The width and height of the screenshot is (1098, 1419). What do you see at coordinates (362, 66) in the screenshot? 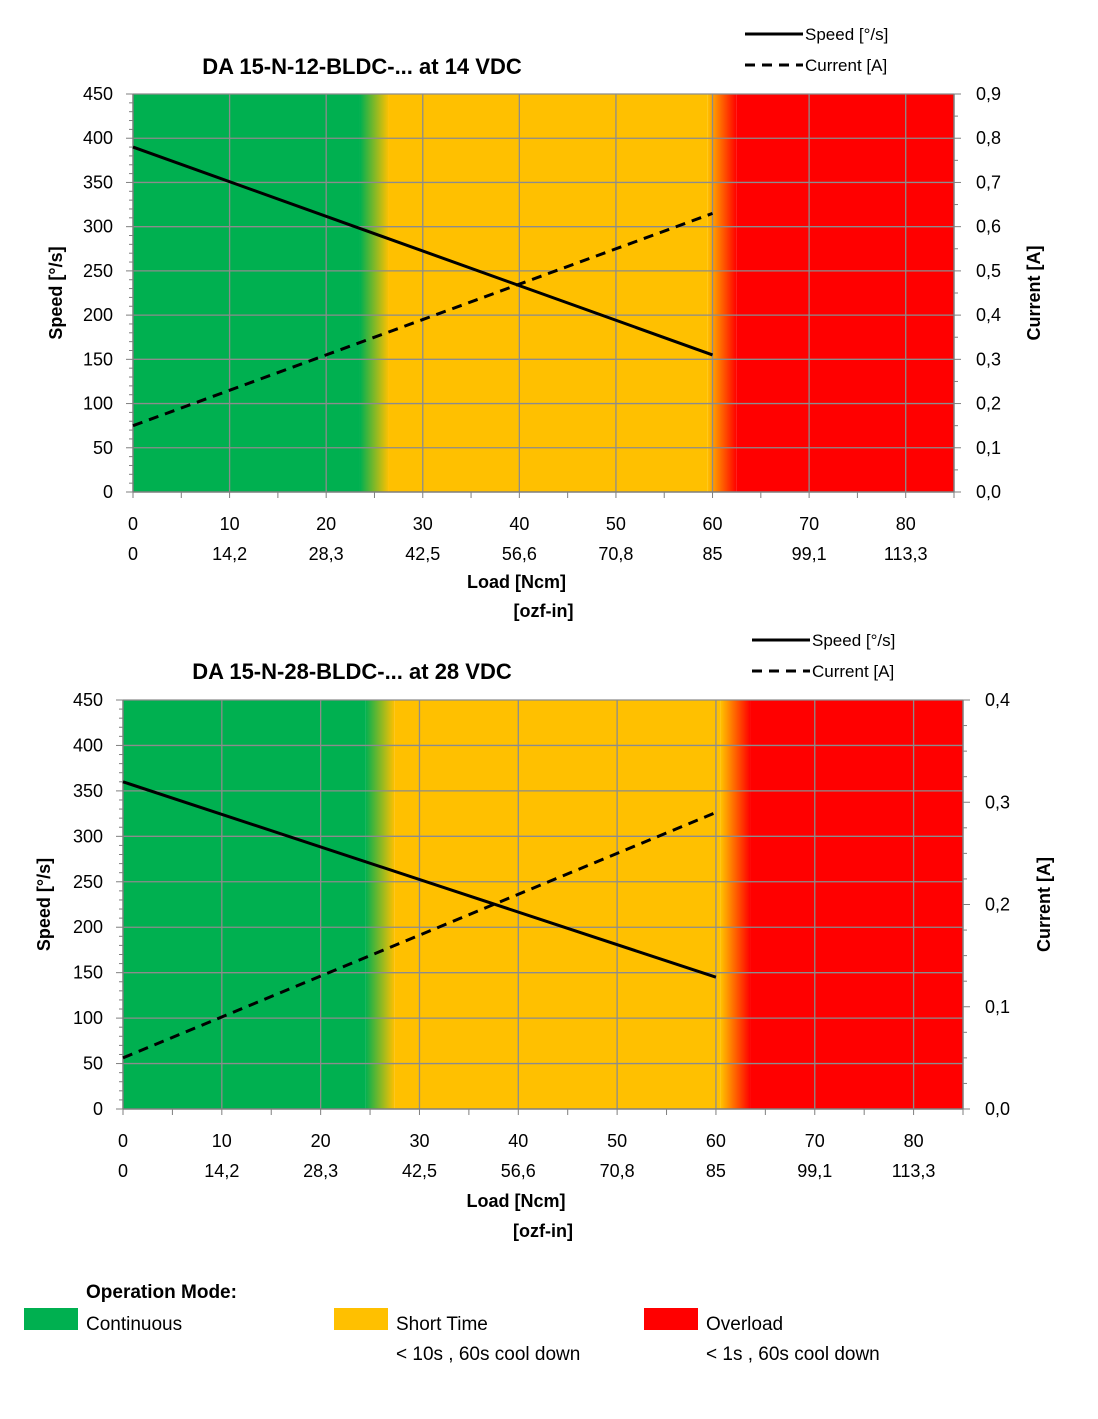
I see `chart-title: DA 15-N-12-BLDC-... at 14 VDC` at bounding box center [362, 66].